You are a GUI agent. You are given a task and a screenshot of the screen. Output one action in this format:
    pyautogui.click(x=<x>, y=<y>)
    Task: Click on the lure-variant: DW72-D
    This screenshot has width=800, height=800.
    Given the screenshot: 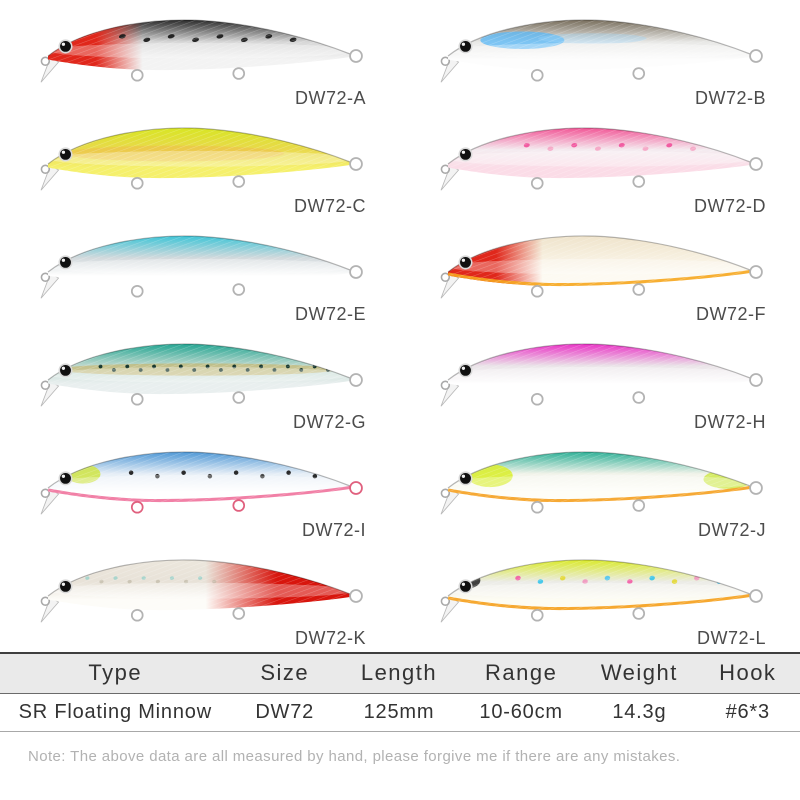 What is the action you would take?
    pyautogui.click(x=600, y=166)
    